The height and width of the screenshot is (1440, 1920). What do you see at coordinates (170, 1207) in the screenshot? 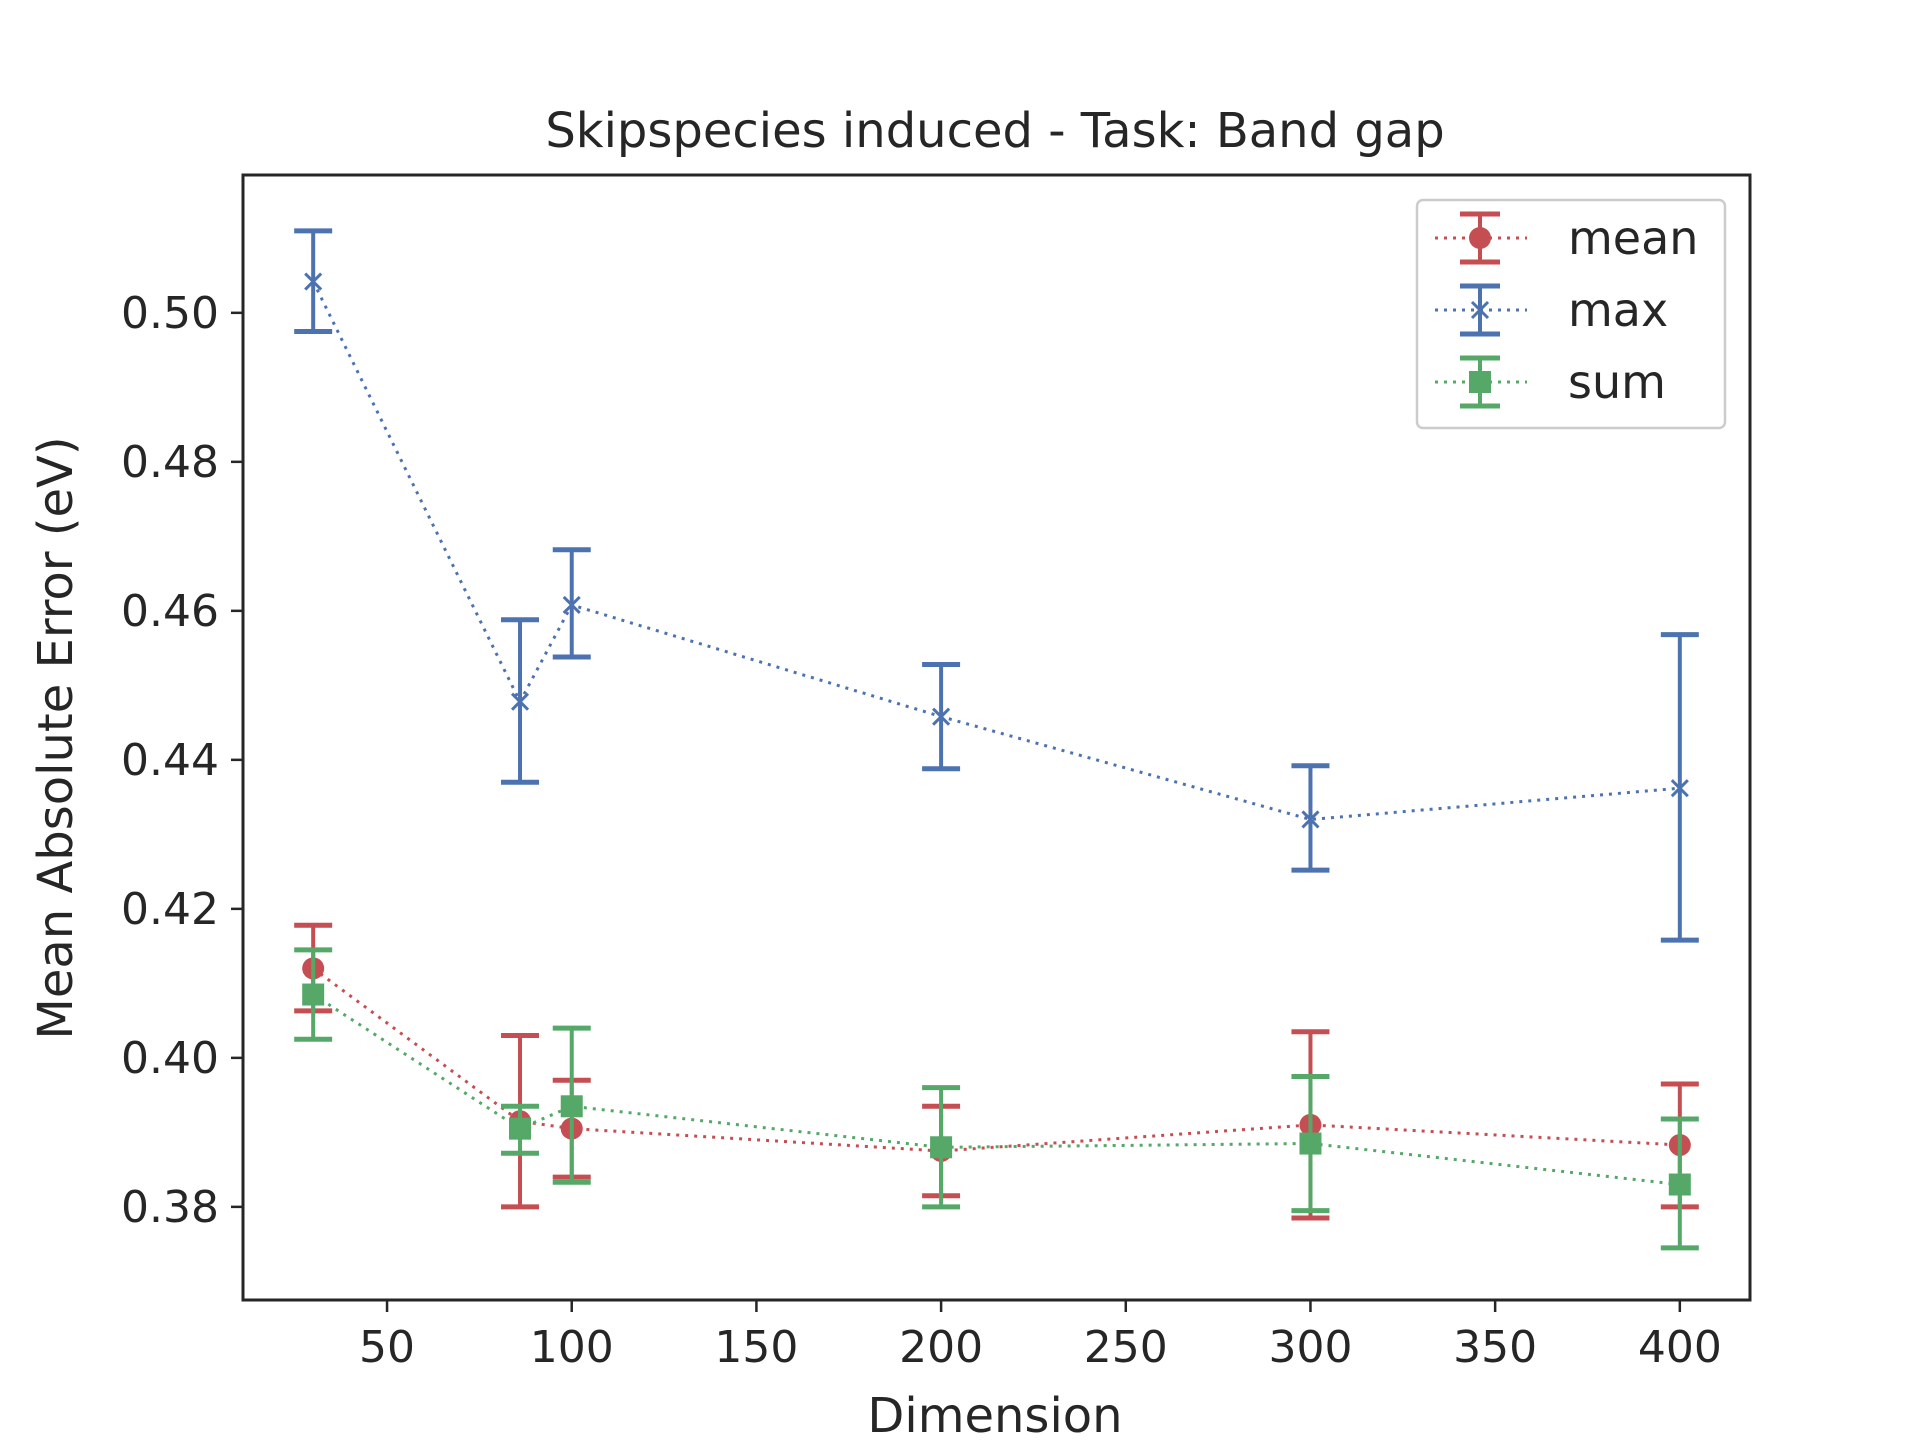
I see `y-tick-label: 0.38` at bounding box center [170, 1207].